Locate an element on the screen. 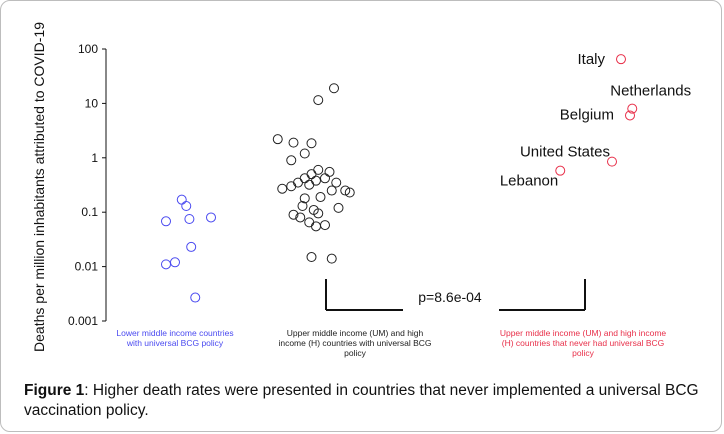 This screenshot has height=434, width=724. p-value-label: p=8.6e-04 is located at coordinates (450, 297).